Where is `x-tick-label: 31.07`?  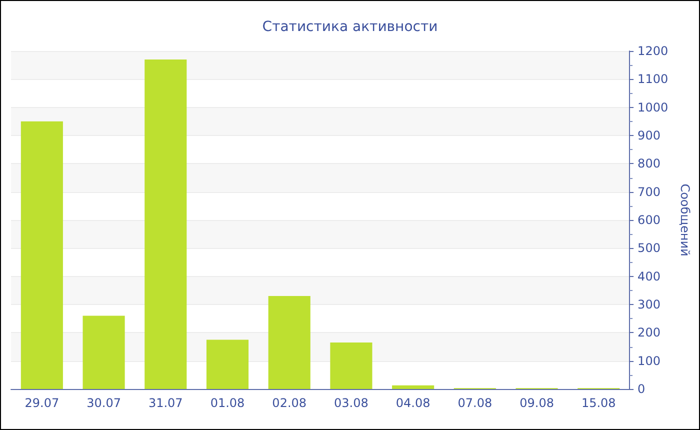 x-tick-label: 31.07 is located at coordinates (165, 403).